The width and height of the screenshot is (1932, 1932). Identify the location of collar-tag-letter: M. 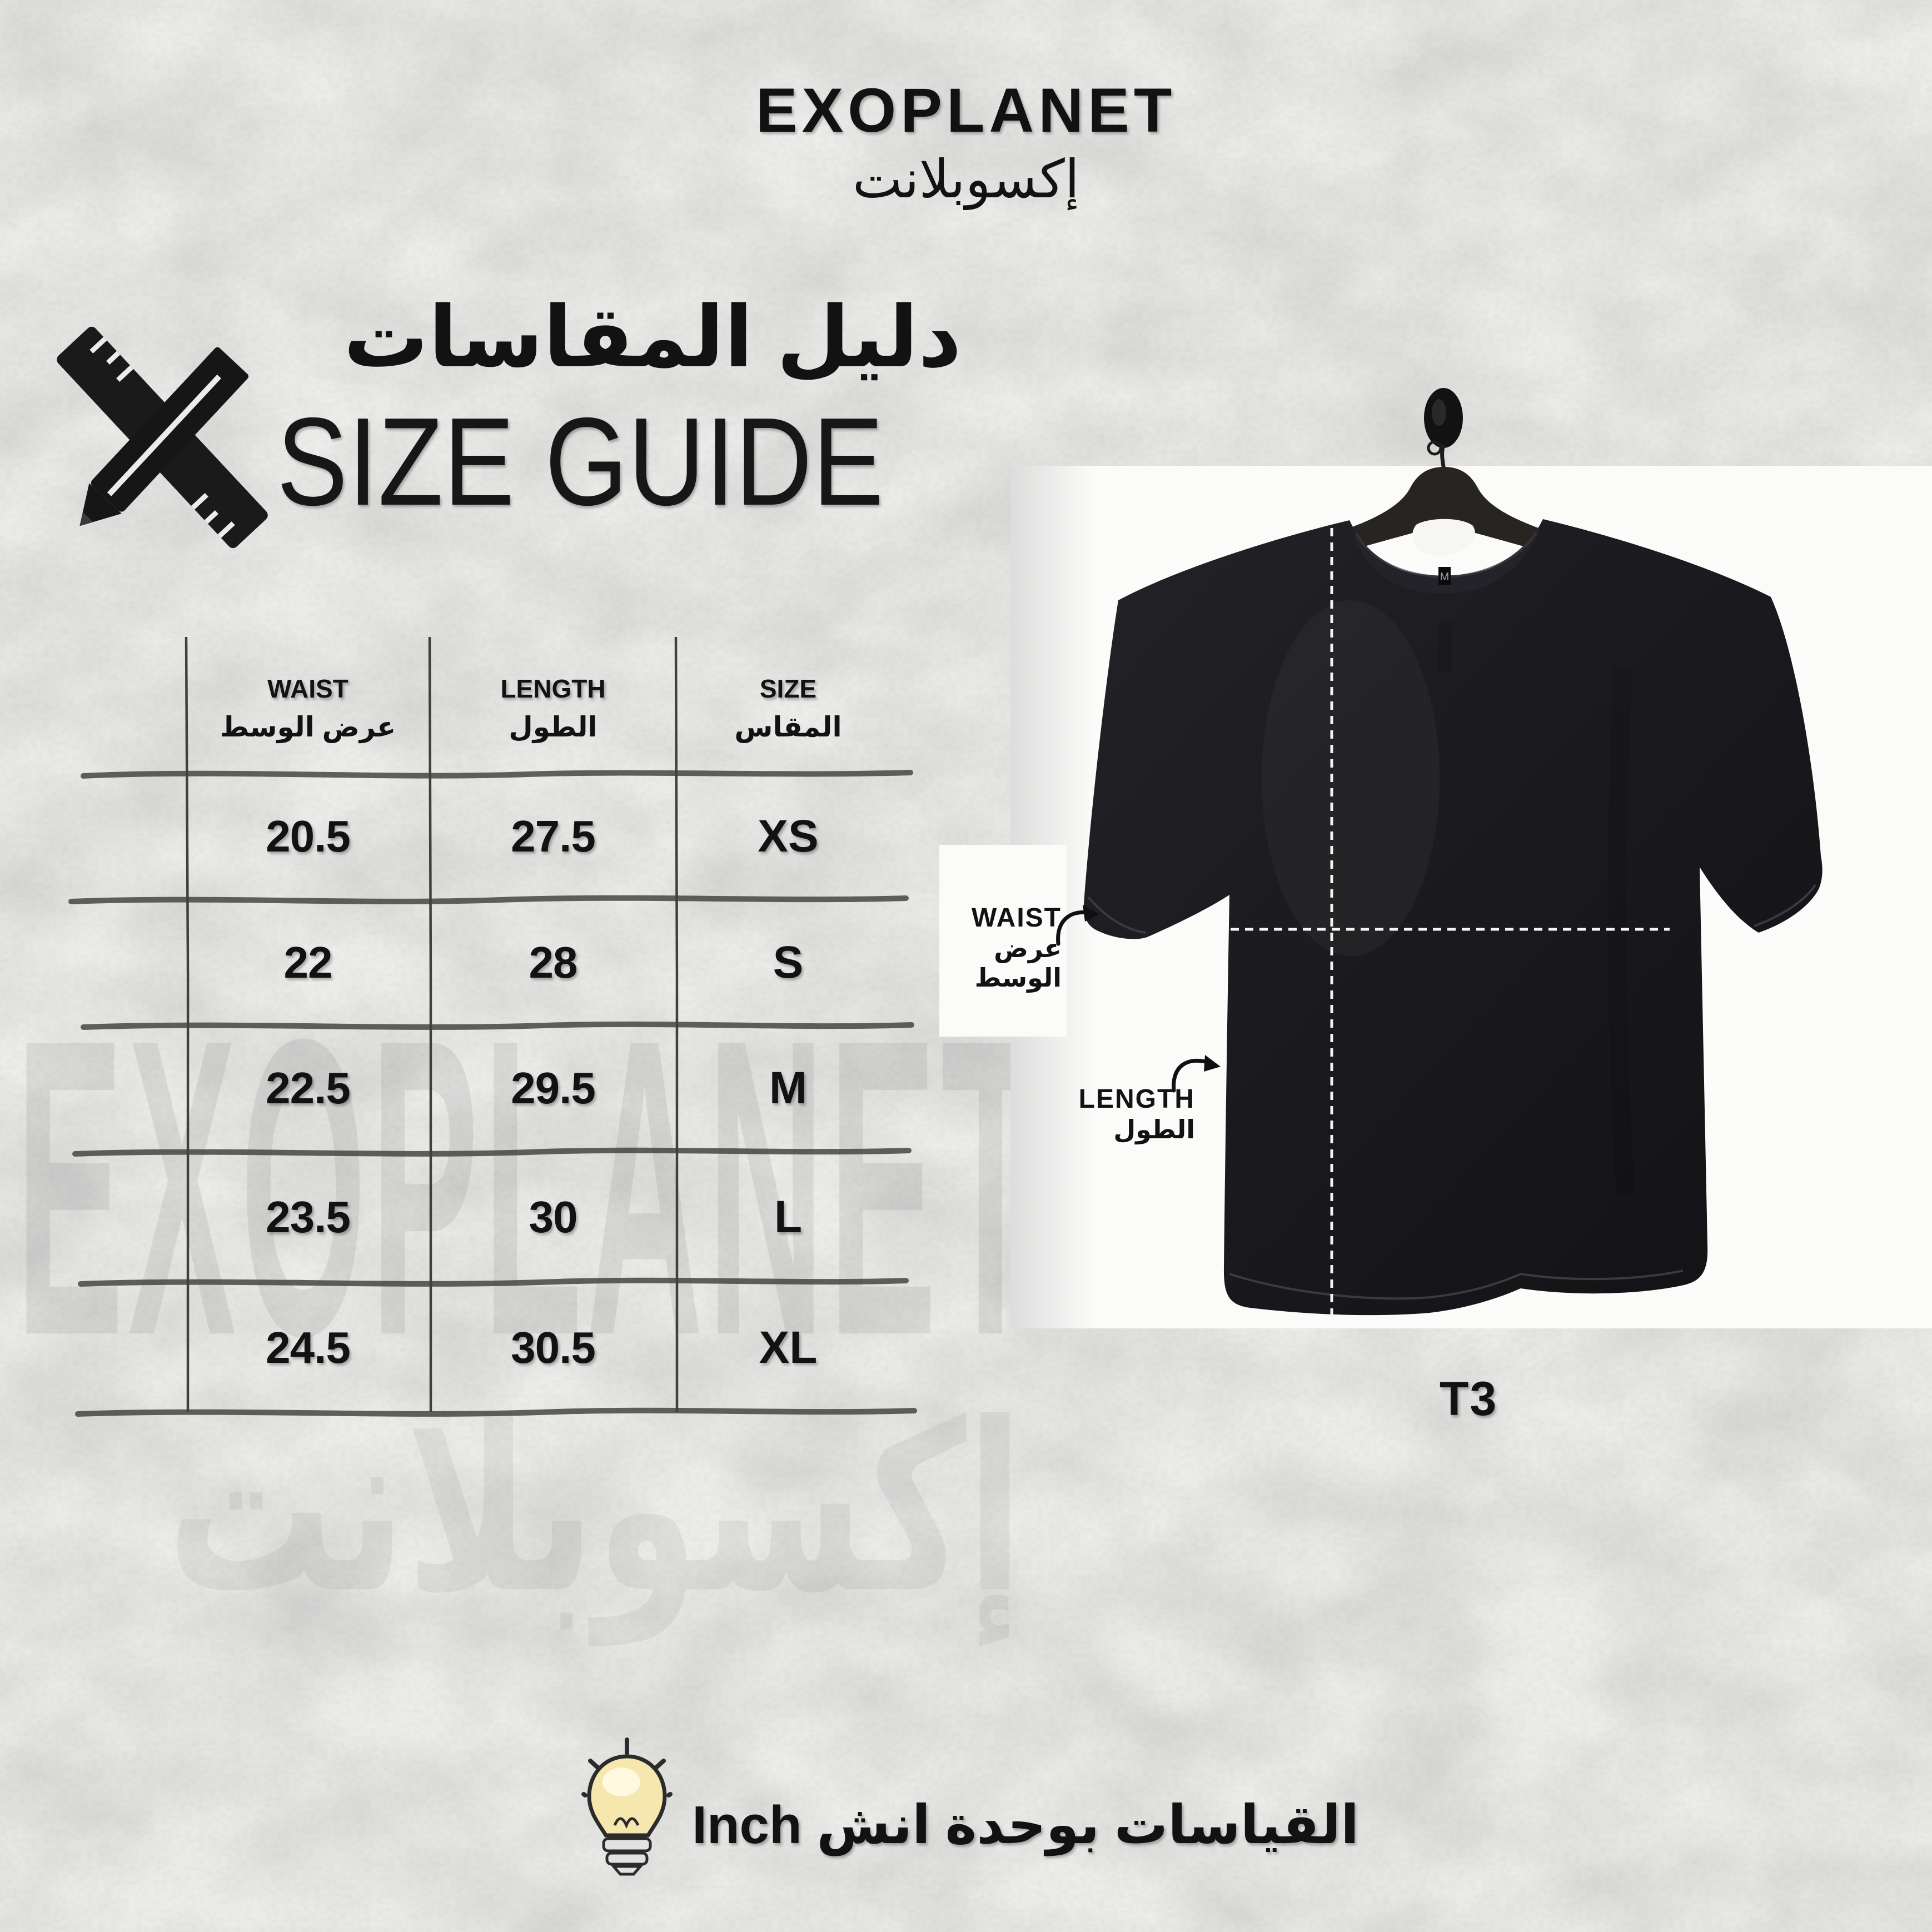
(1445, 577).